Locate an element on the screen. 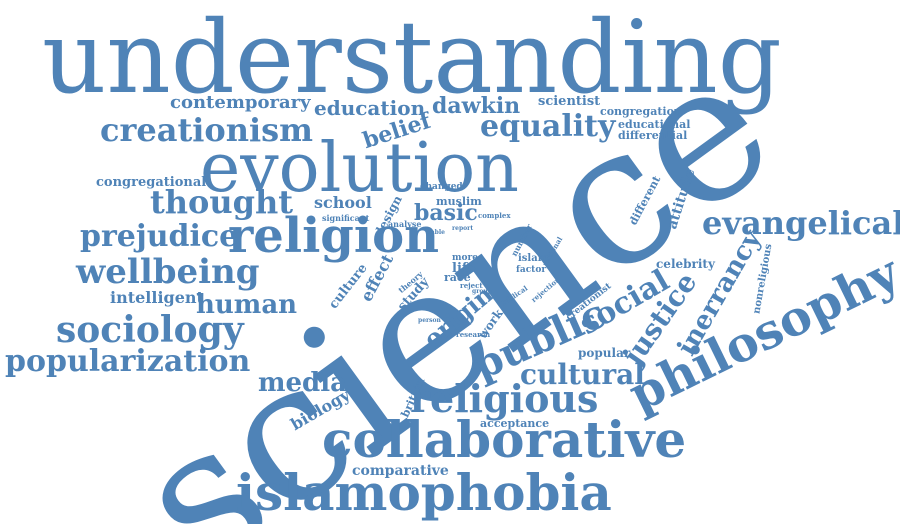 The height and width of the screenshot is (524, 900). word-thought: thought is located at coordinates (222, 202).